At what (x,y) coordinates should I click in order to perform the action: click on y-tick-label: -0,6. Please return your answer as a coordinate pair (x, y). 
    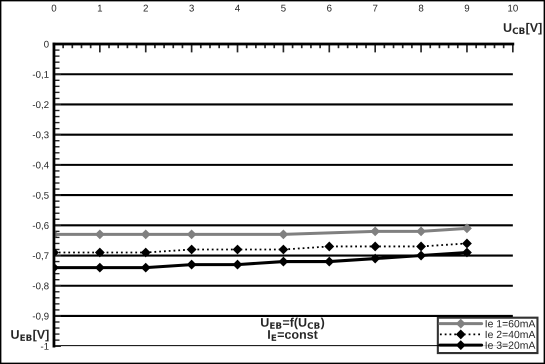
    Looking at the image, I should click on (40, 226).